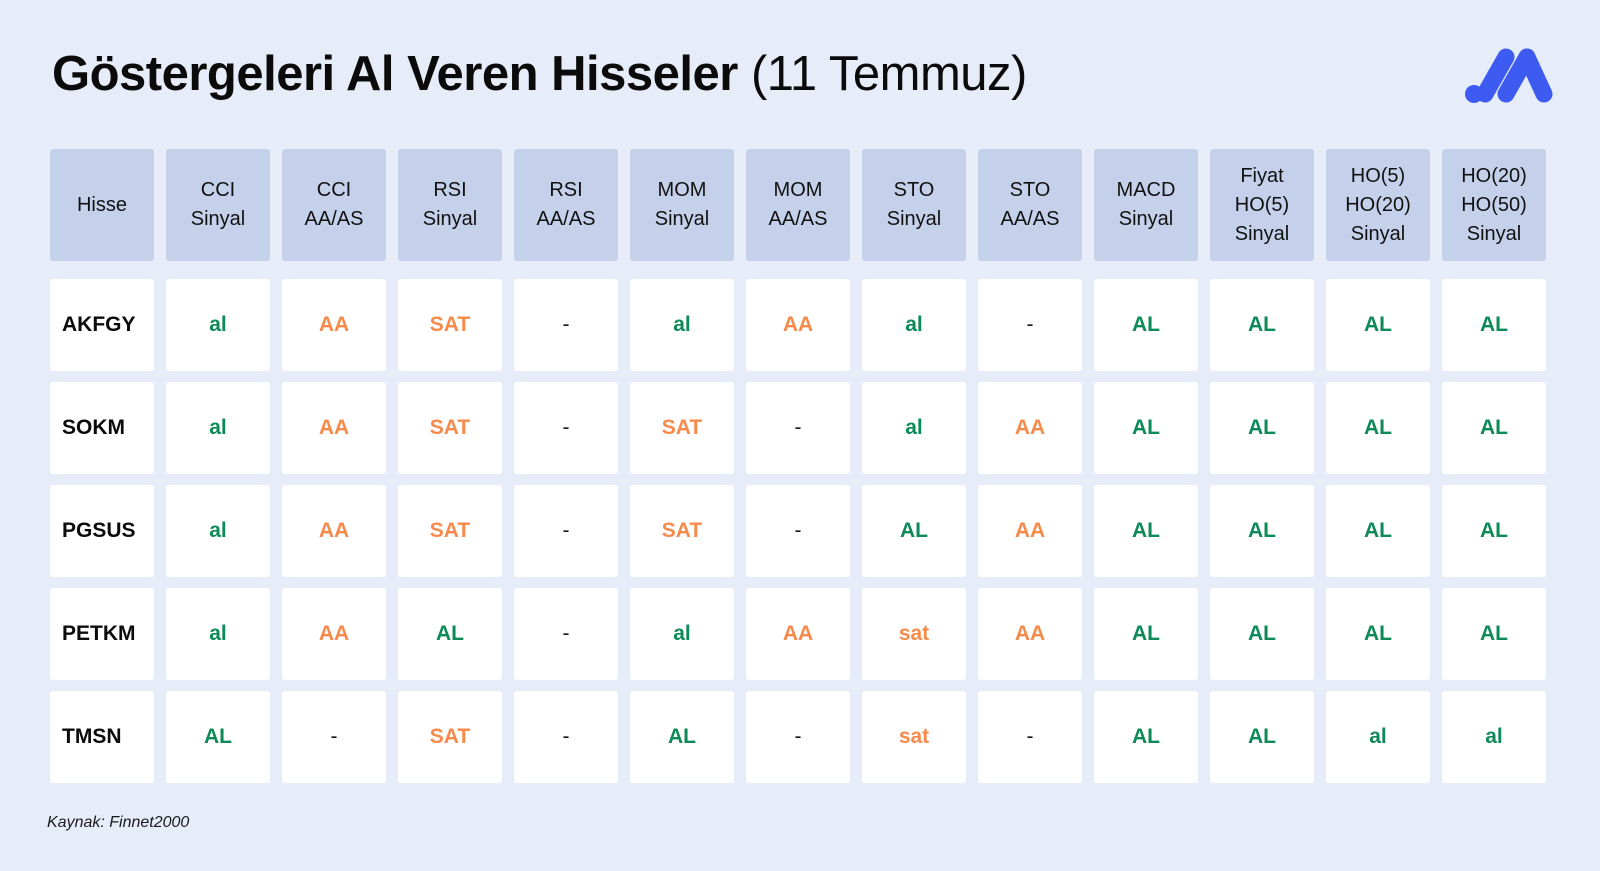 The image size is (1600, 871). Describe the element at coordinates (102, 325) in the screenshot. I see `stock-name-cell: AKFGY` at that location.